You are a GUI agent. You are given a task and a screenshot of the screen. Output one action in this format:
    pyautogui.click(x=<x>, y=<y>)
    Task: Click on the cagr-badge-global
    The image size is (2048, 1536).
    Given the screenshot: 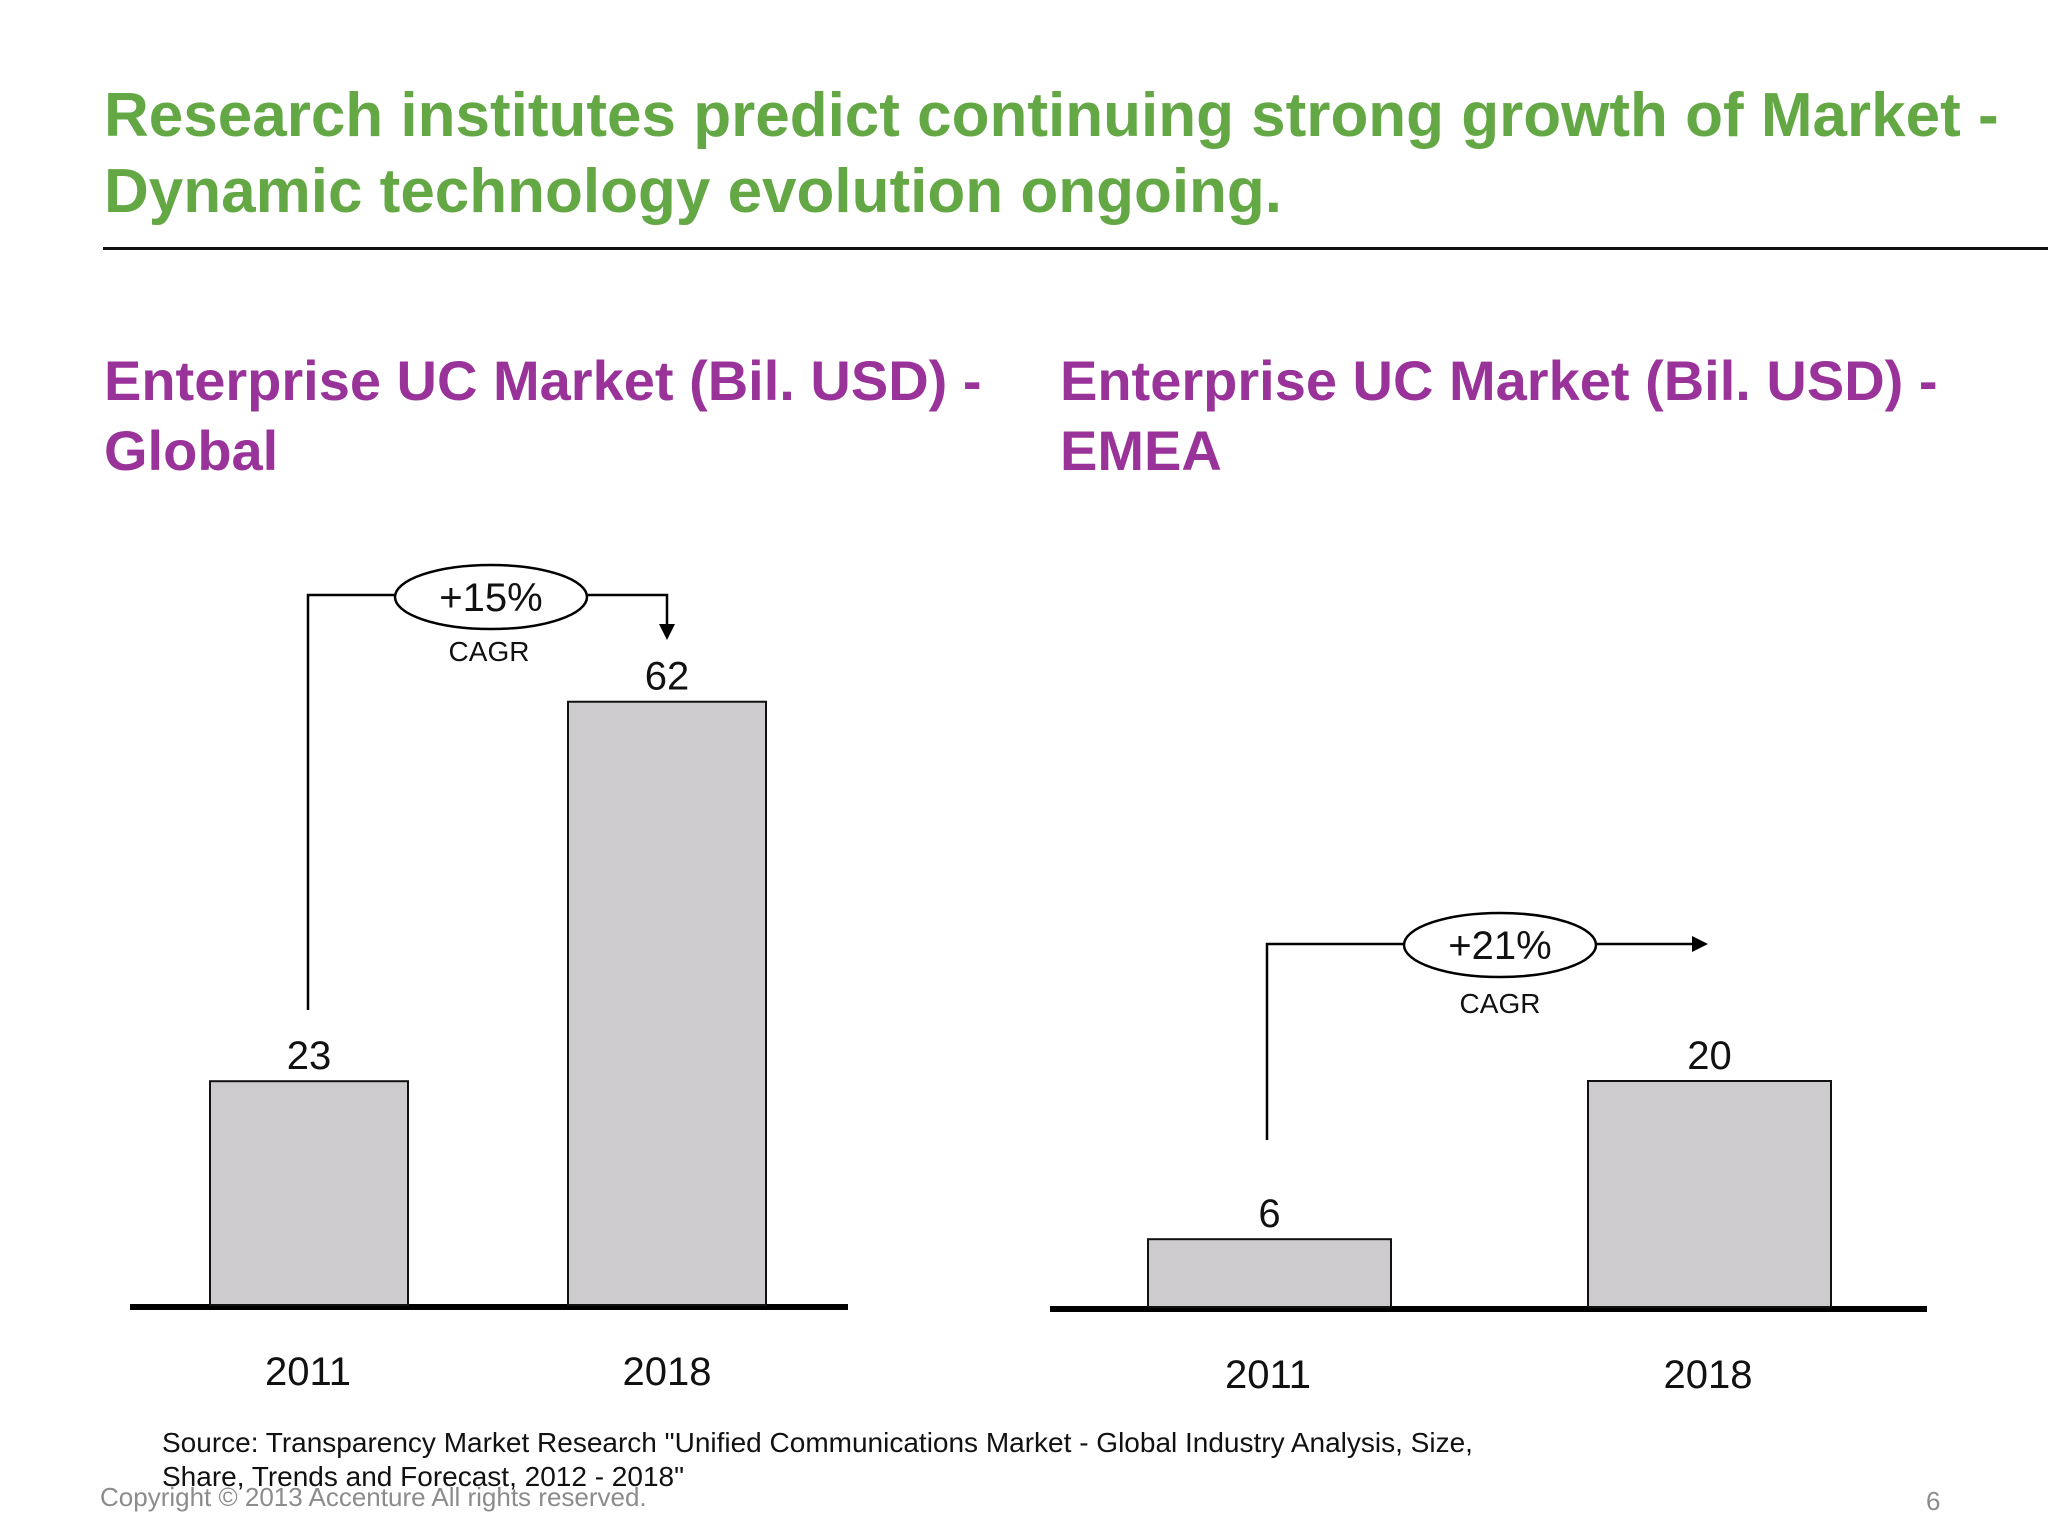 What is the action you would take?
    pyautogui.click(x=491, y=597)
    